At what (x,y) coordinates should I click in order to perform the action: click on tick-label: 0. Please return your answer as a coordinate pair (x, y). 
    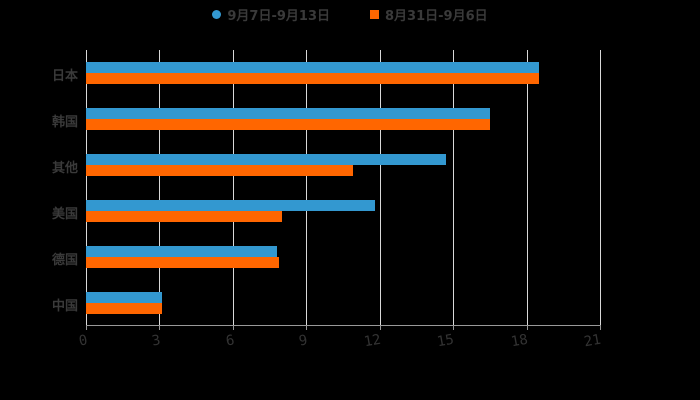
    Looking at the image, I should click on (83, 341).